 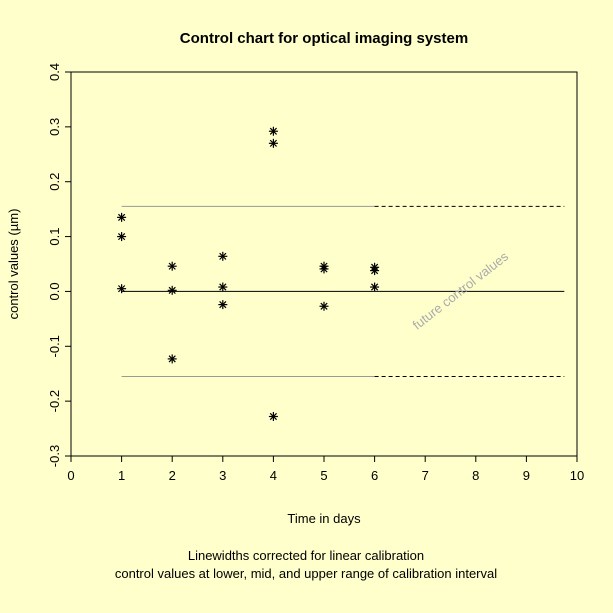 What do you see at coordinates (526, 475) in the screenshot?
I see `x-tick-label: 9` at bounding box center [526, 475].